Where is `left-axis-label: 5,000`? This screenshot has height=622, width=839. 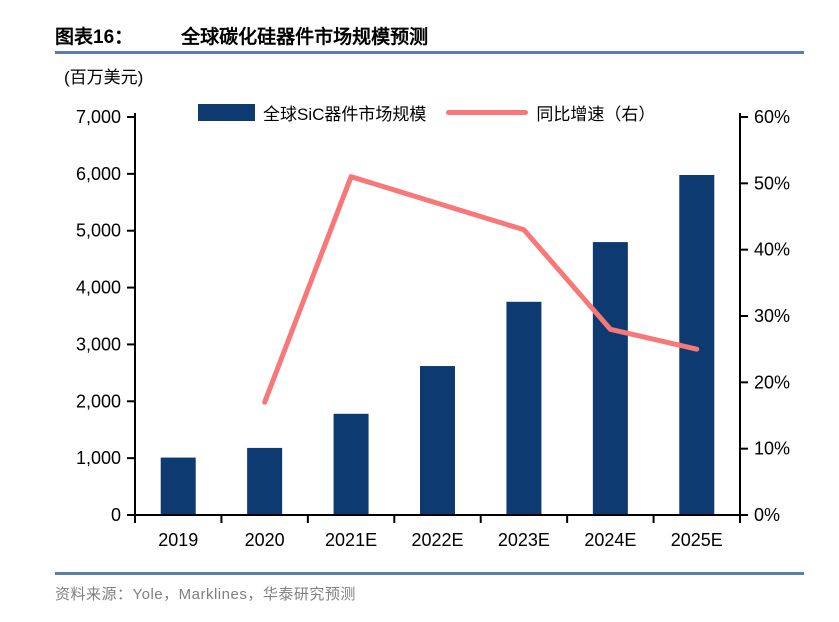
left-axis-label: 5,000 is located at coordinates (98, 231).